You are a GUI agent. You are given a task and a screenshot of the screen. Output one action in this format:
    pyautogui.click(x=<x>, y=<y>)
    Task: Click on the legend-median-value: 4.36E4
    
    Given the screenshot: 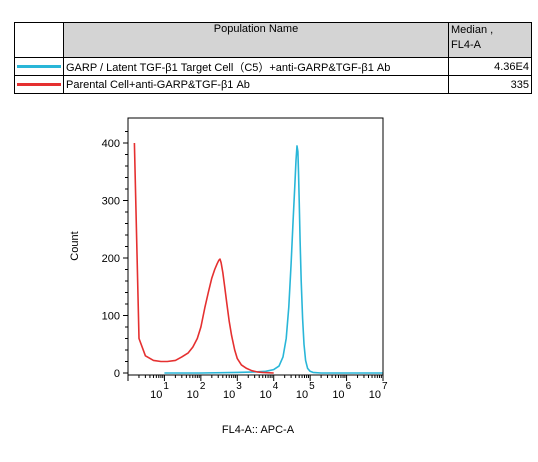 What is the action you would take?
    pyautogui.click(x=490, y=66)
    